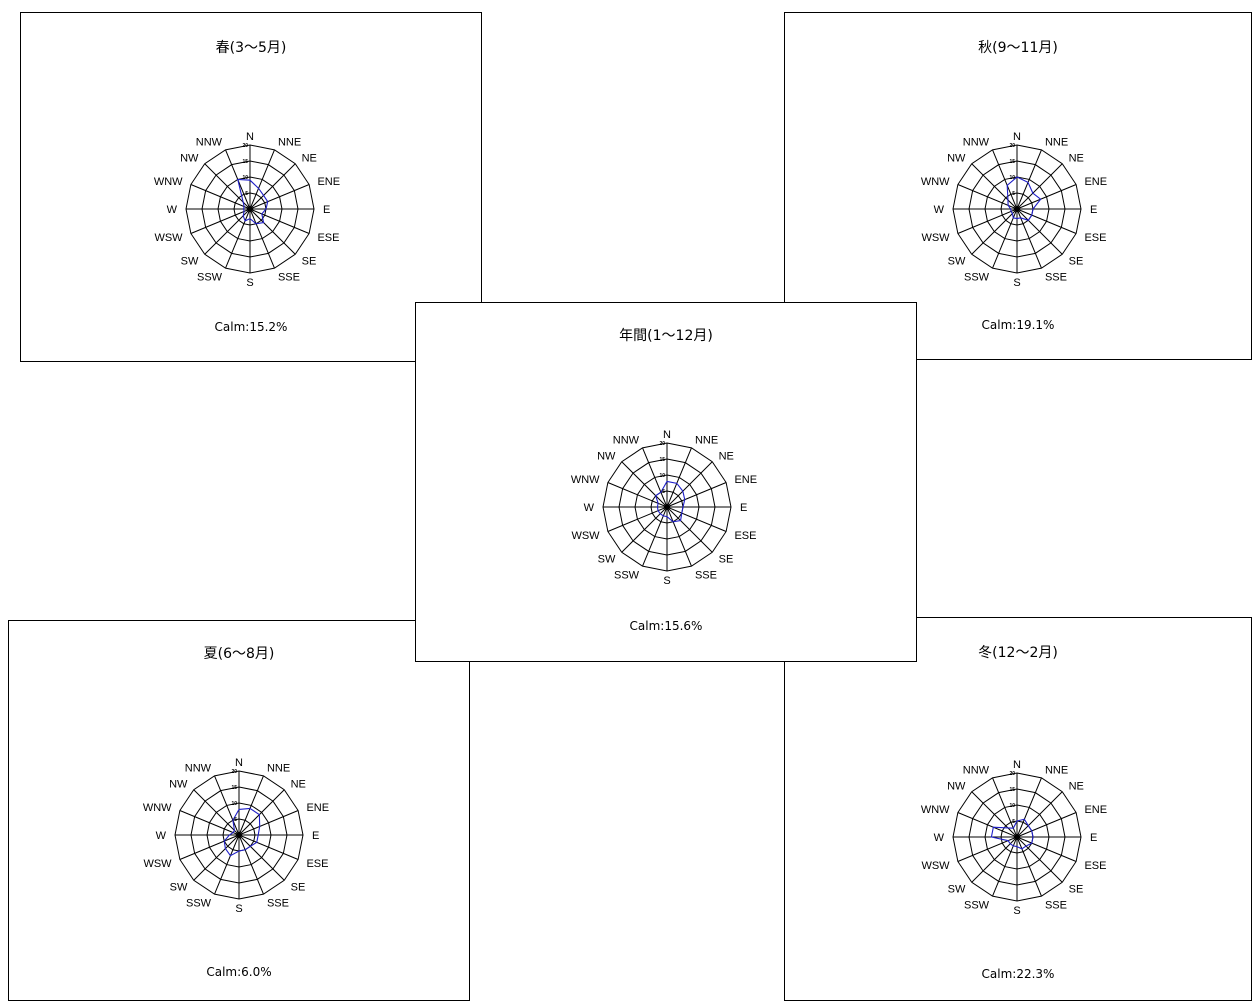  I want to click on chart-title: 秋(9～11月), so click(1018, 48).